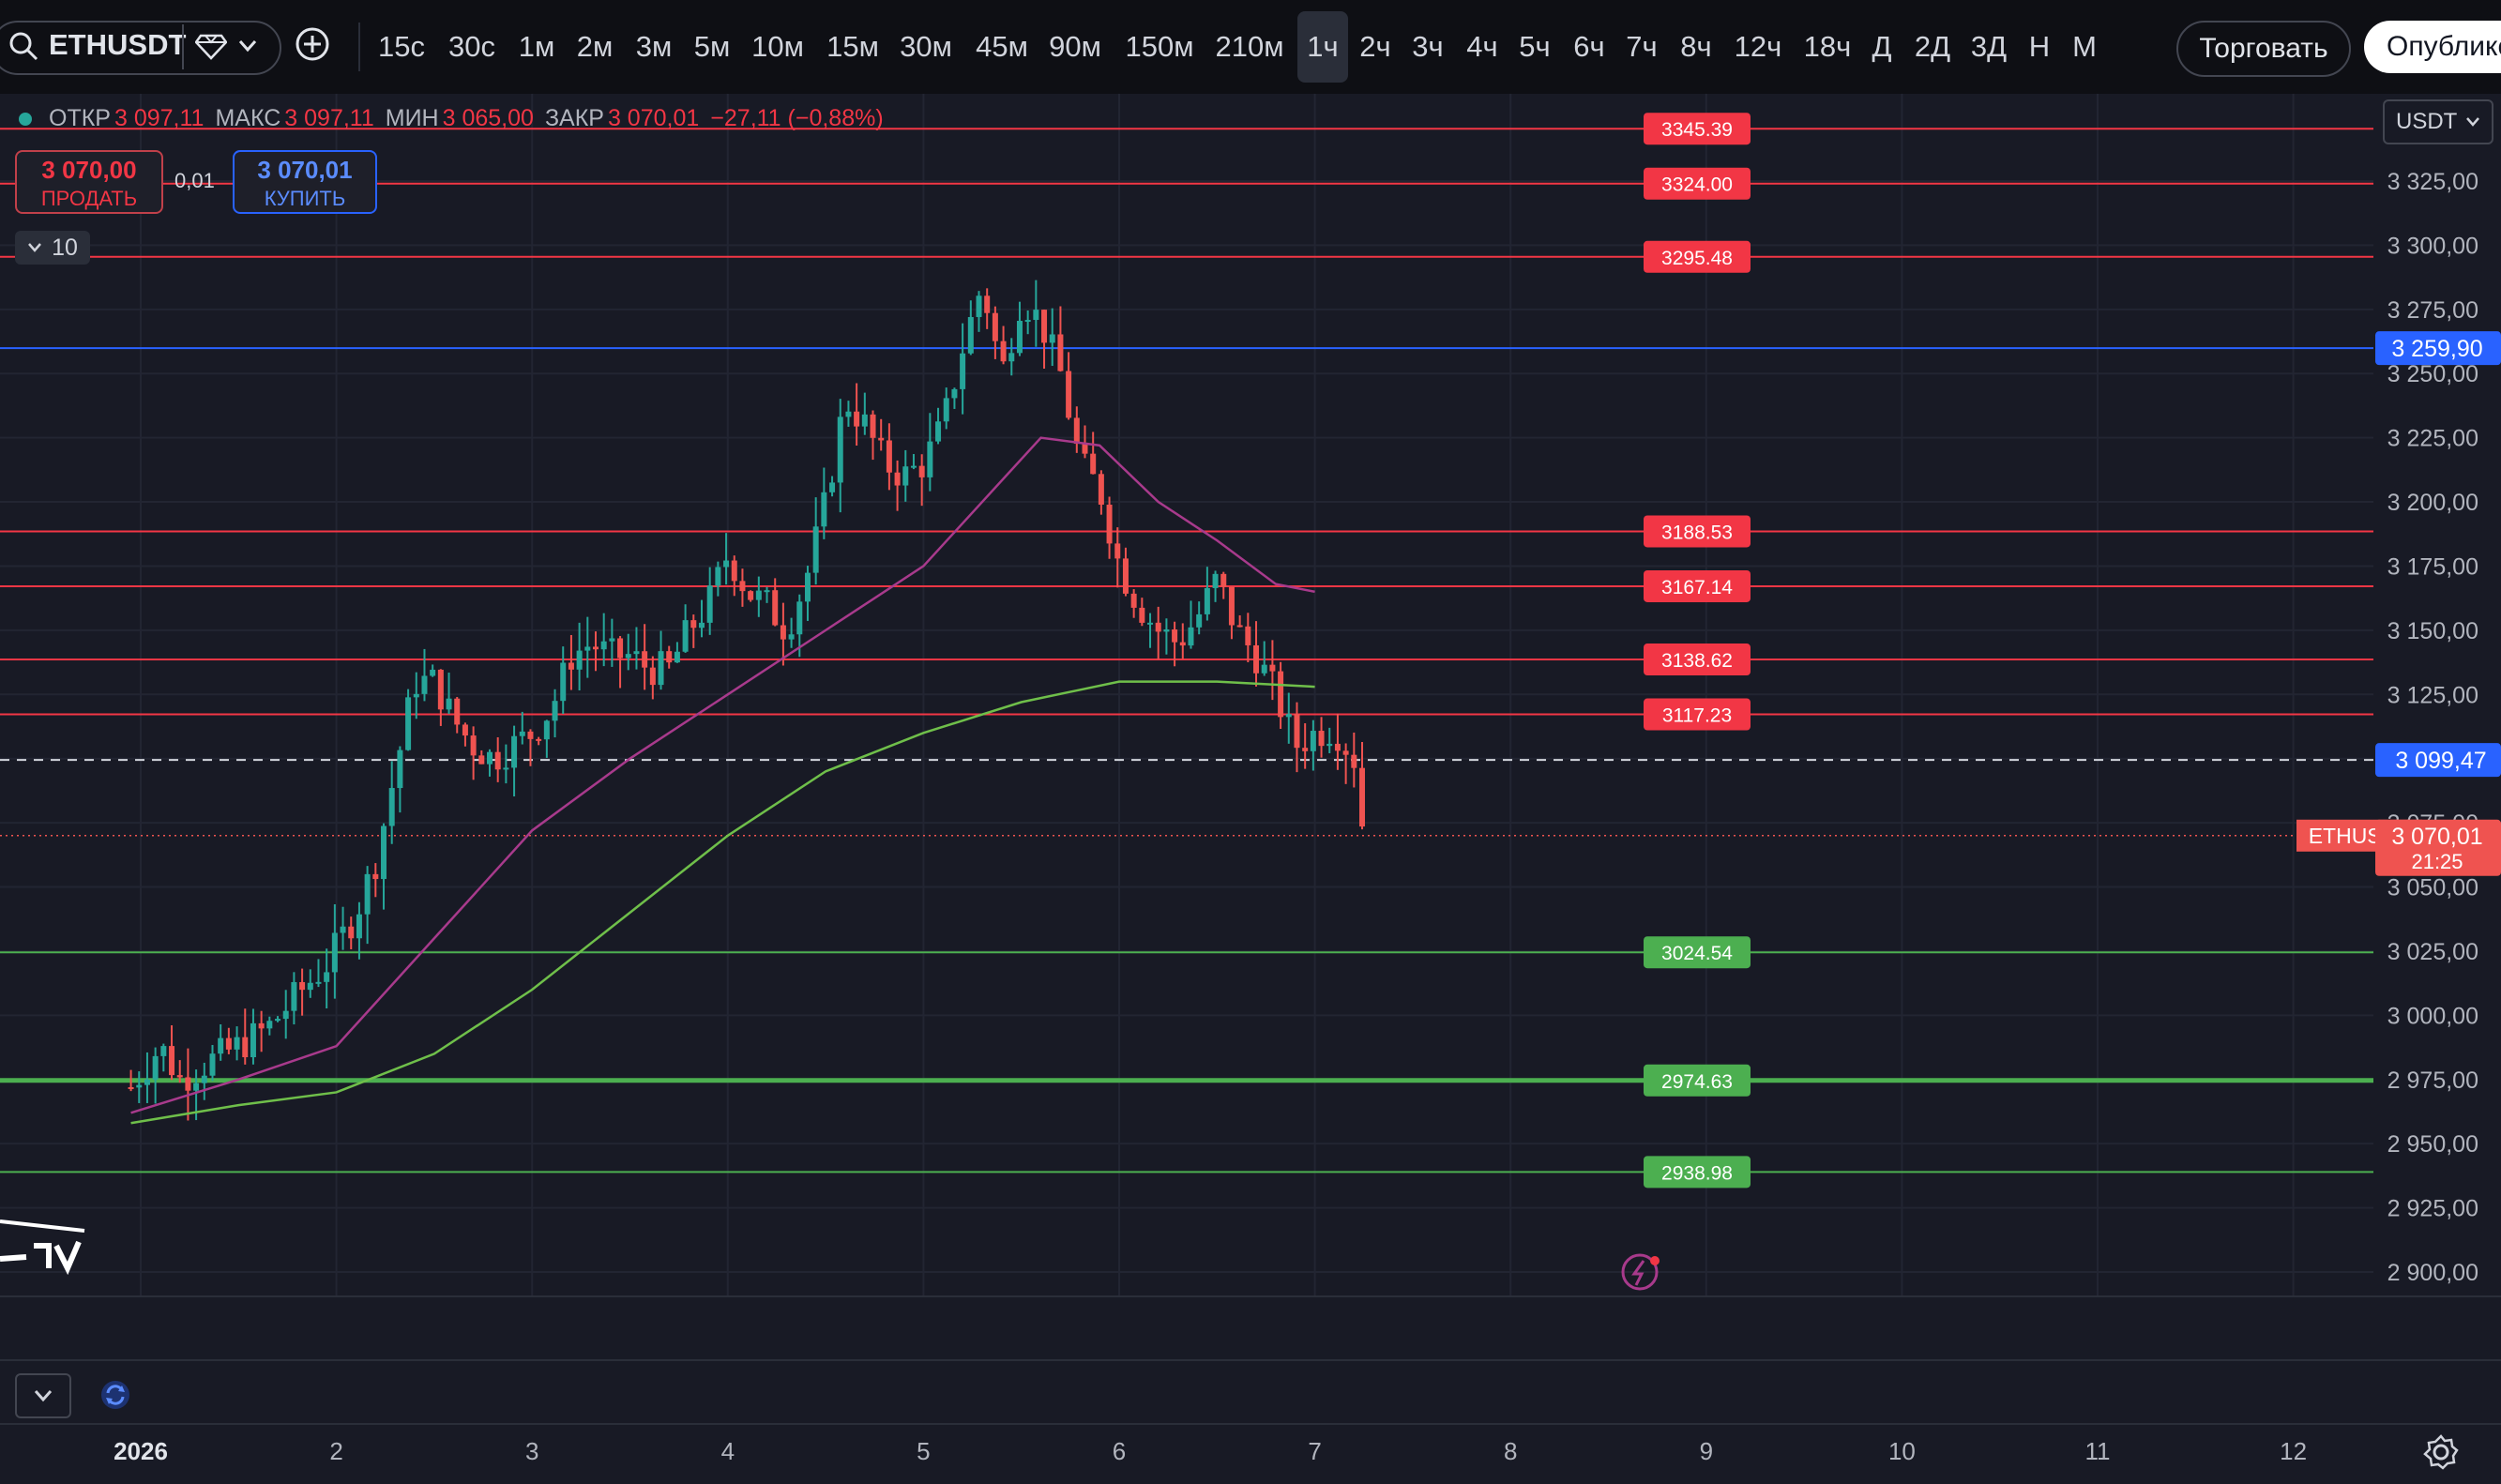 Image resolution: width=2501 pixels, height=1484 pixels. What do you see at coordinates (1075, 46) in the screenshot?
I see `interval-90м: 90м` at bounding box center [1075, 46].